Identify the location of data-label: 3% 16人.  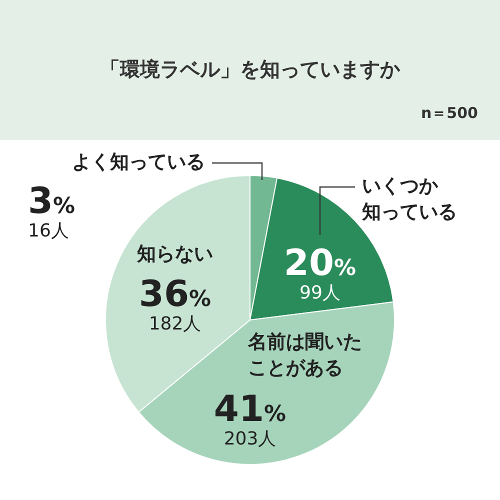
(52, 211).